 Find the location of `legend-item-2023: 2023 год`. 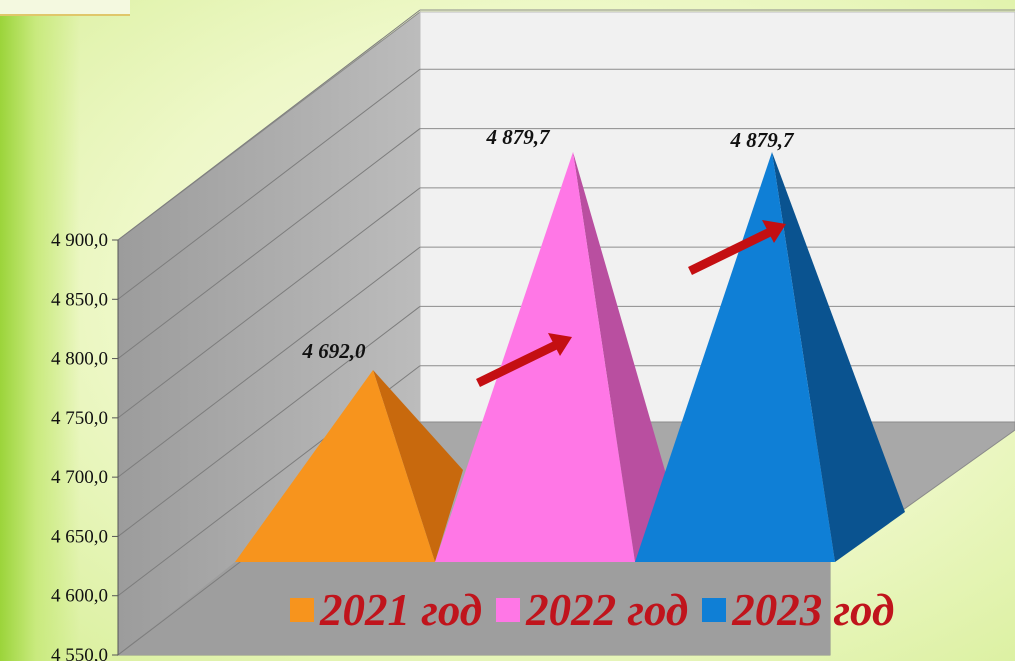

legend-item-2023: 2023 год is located at coordinates (798, 610).